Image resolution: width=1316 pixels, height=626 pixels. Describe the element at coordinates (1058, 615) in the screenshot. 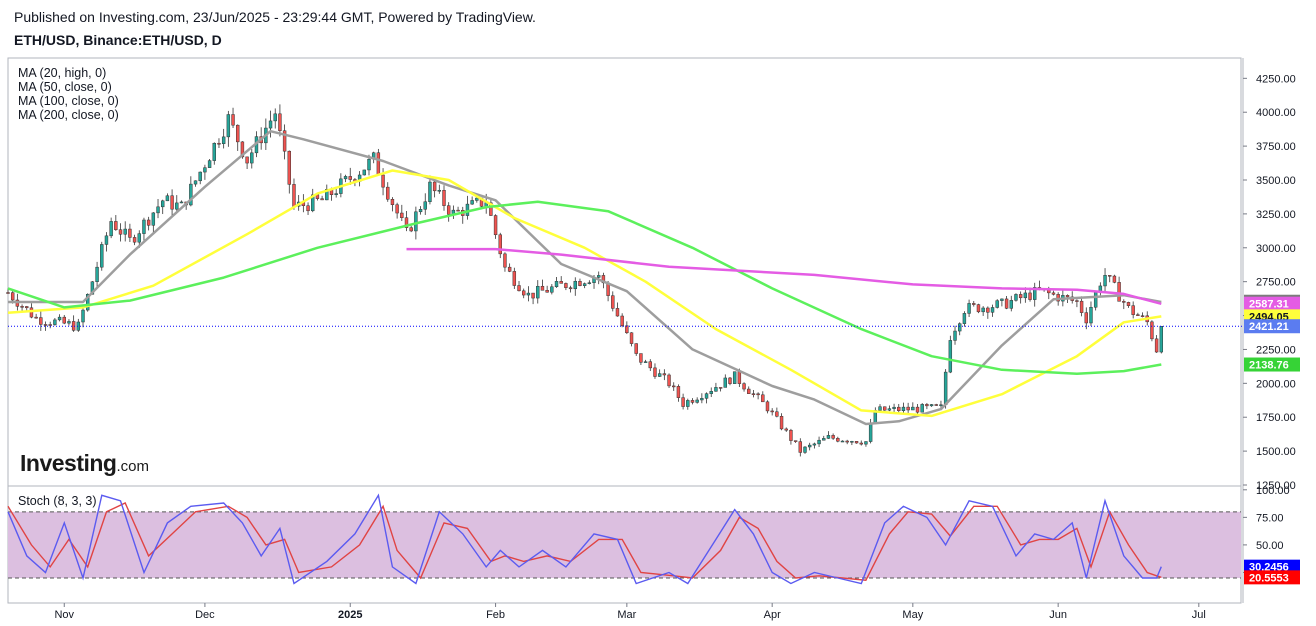

I see `time-axis-label: Jun` at that location.